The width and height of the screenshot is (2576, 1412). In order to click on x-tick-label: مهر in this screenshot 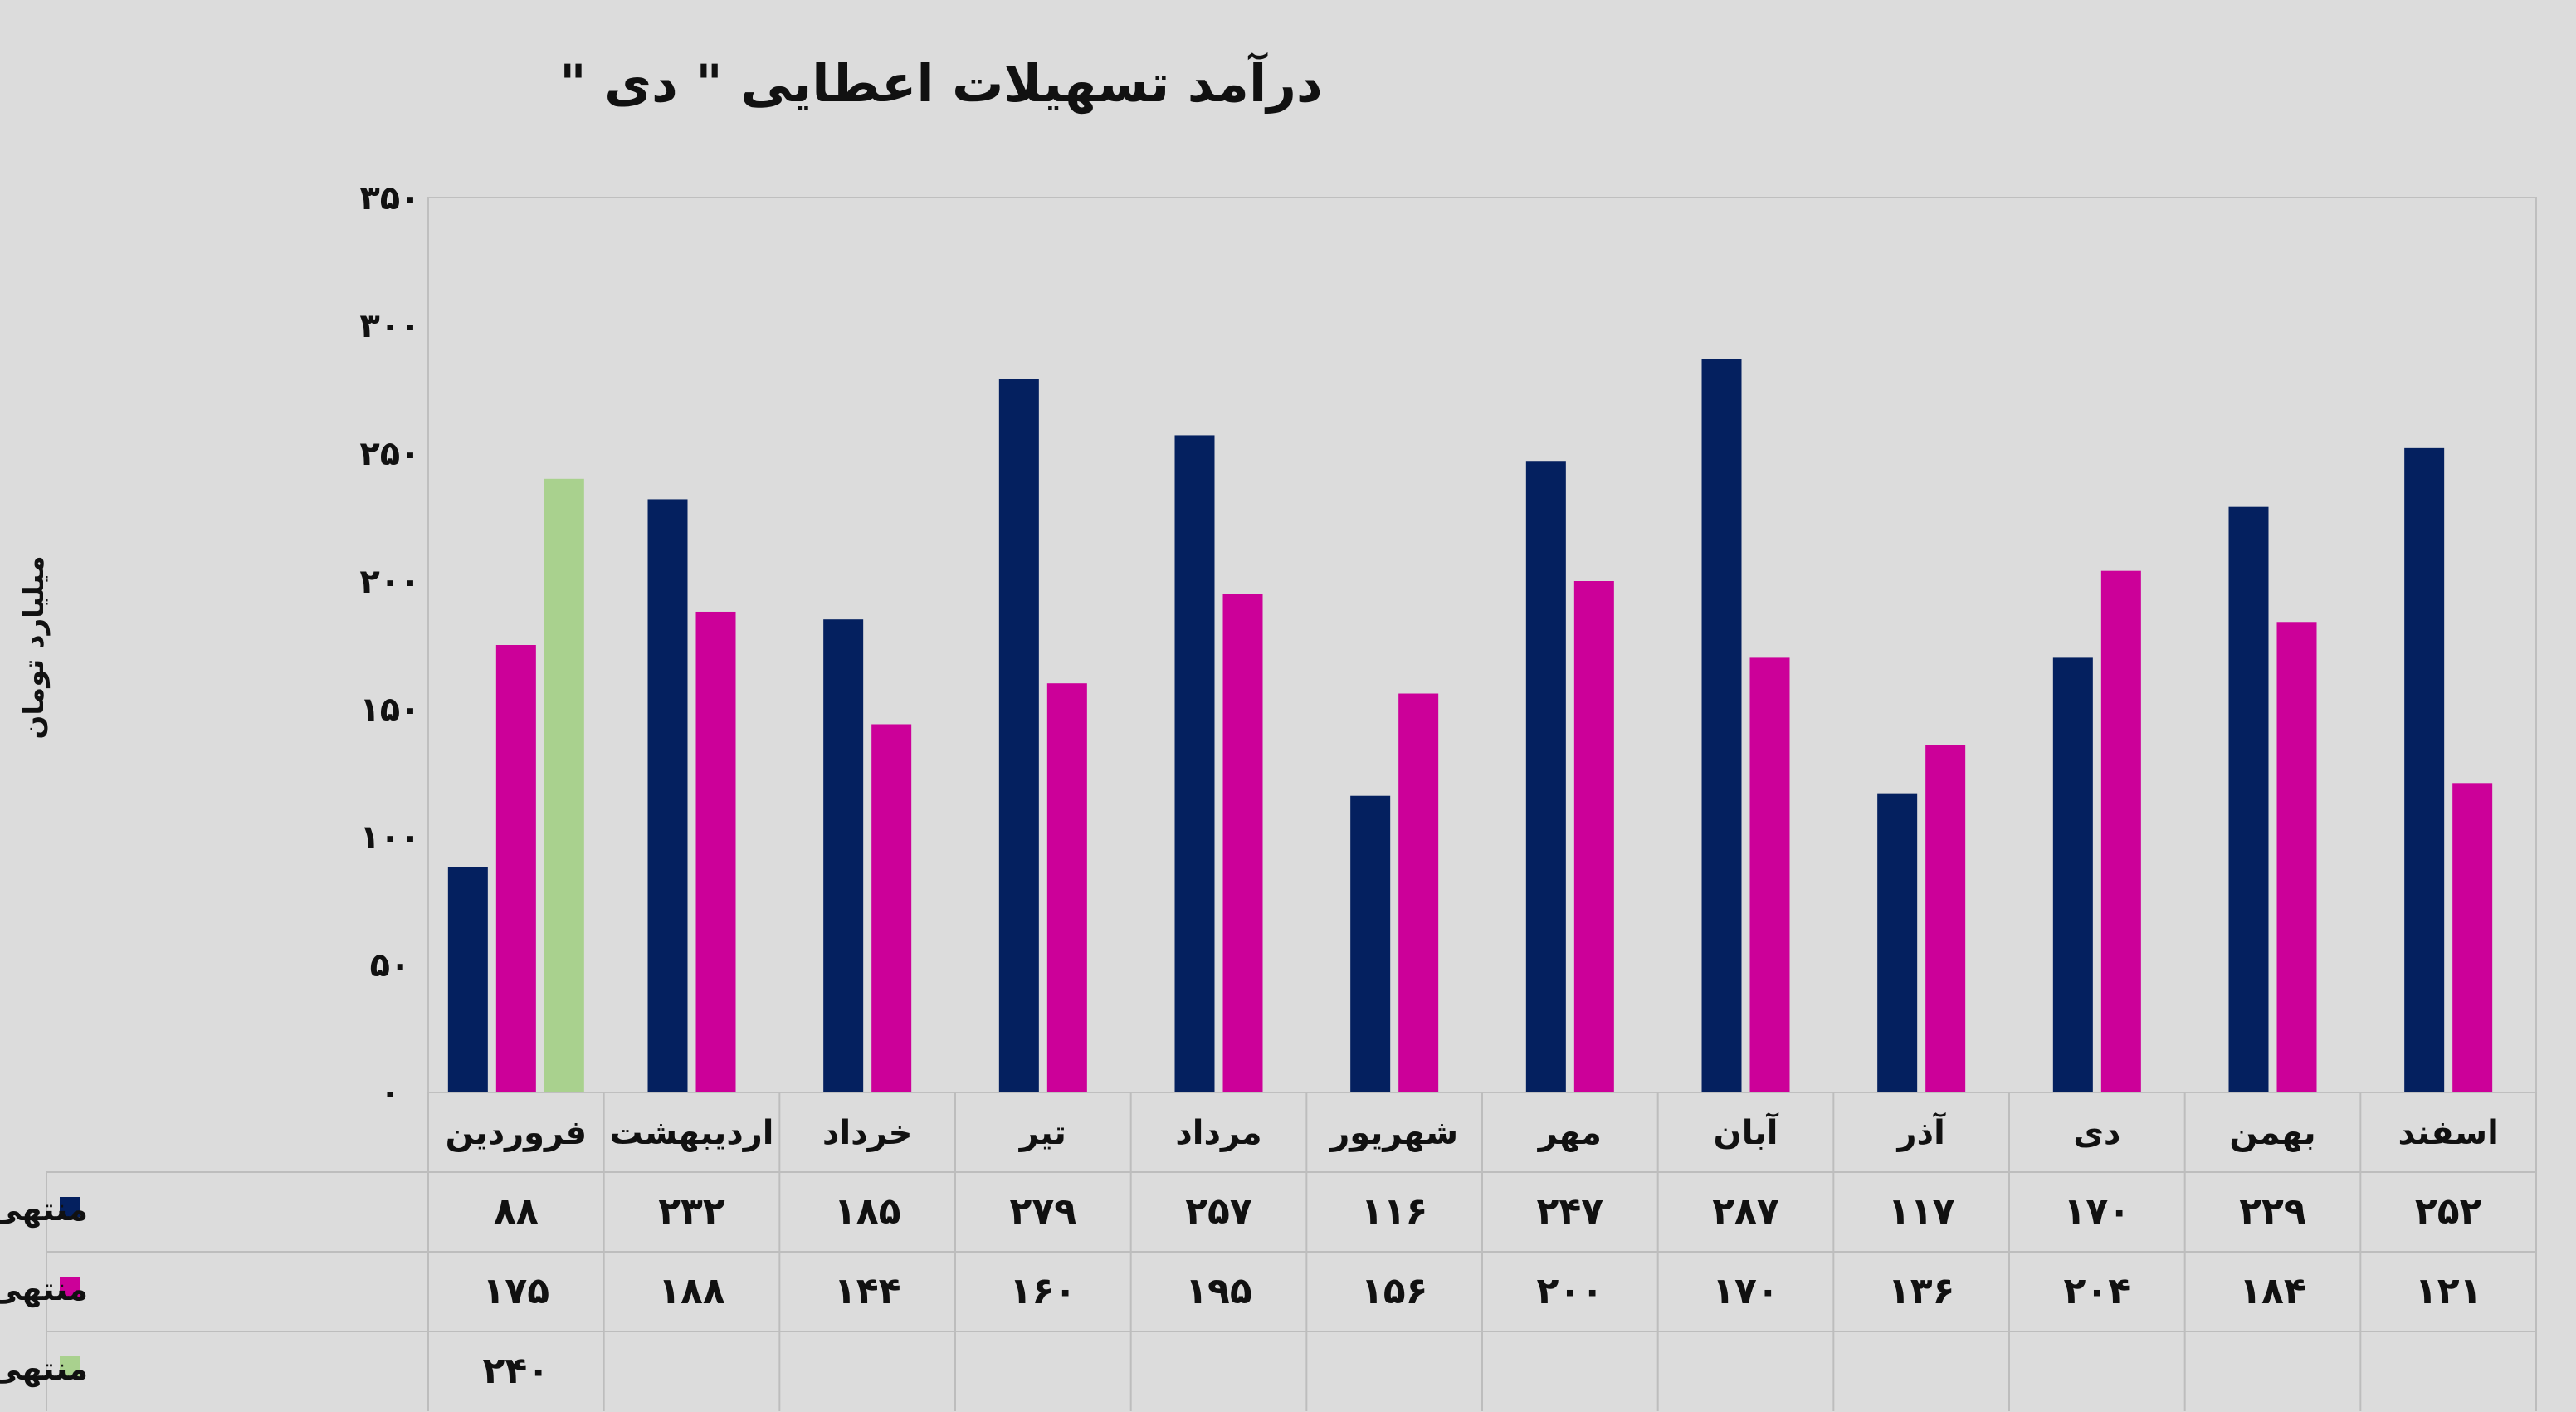, I will do `click(1570, 1133)`.